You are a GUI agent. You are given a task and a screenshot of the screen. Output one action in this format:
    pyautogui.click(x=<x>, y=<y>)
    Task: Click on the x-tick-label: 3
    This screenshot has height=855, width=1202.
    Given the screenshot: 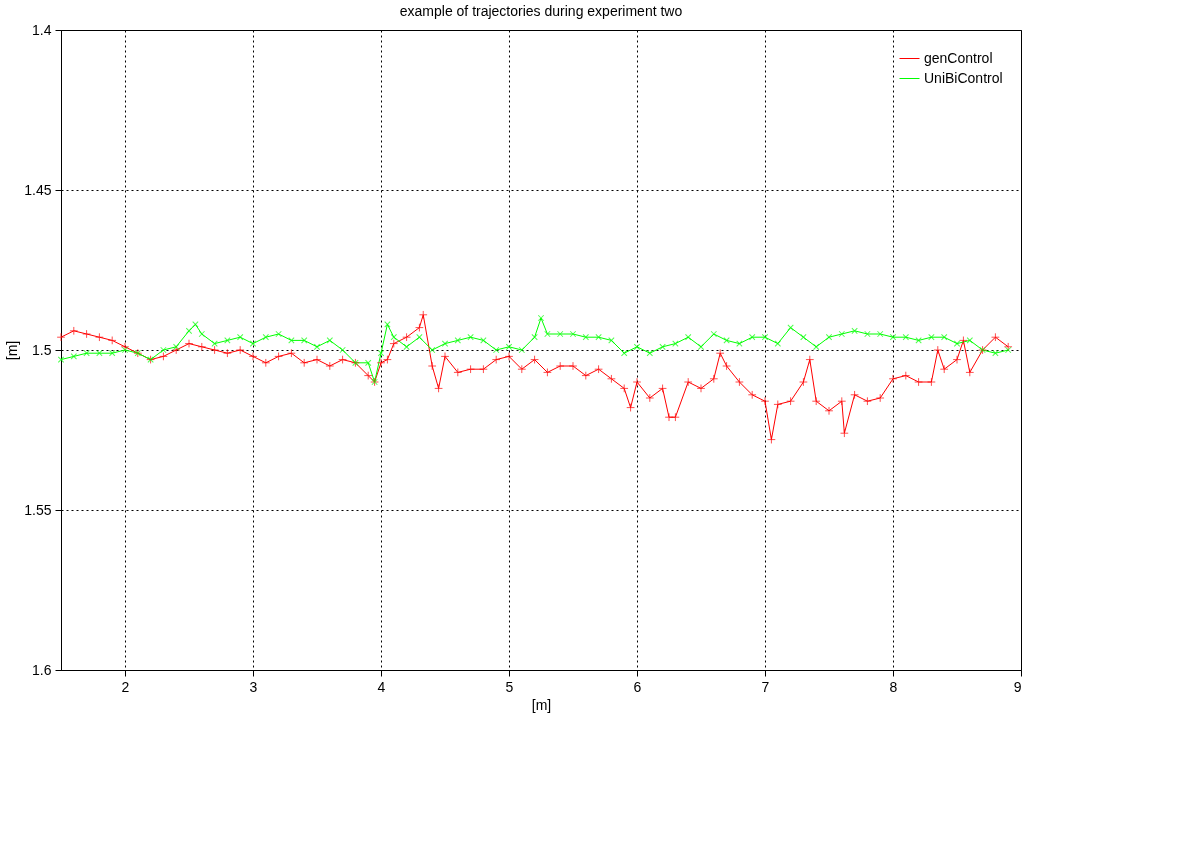 What is the action you would take?
    pyautogui.click(x=253, y=686)
    